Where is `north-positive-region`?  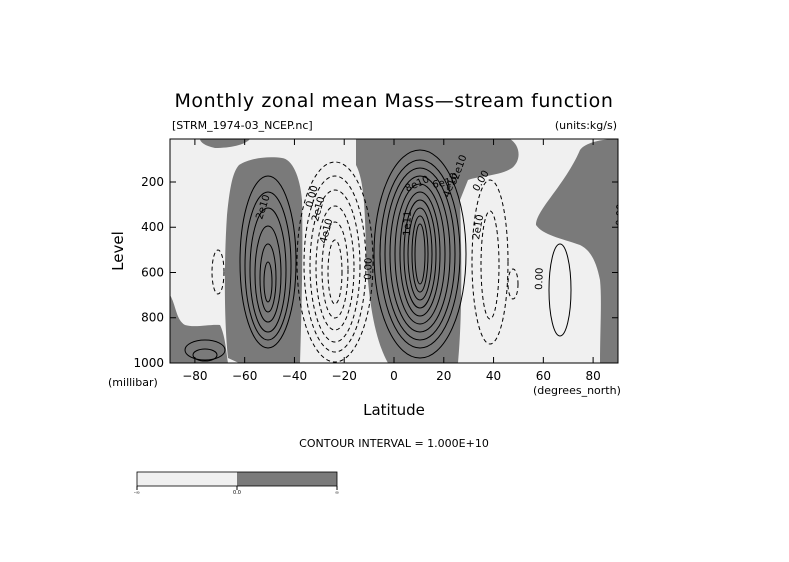
north-positive-region is located at coordinates (577, 251).